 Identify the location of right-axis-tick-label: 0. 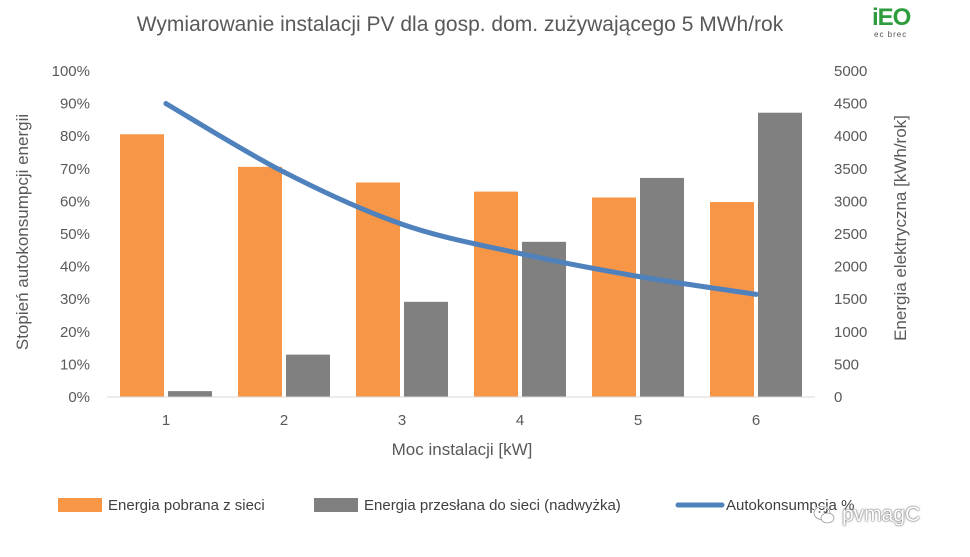
(838, 397).